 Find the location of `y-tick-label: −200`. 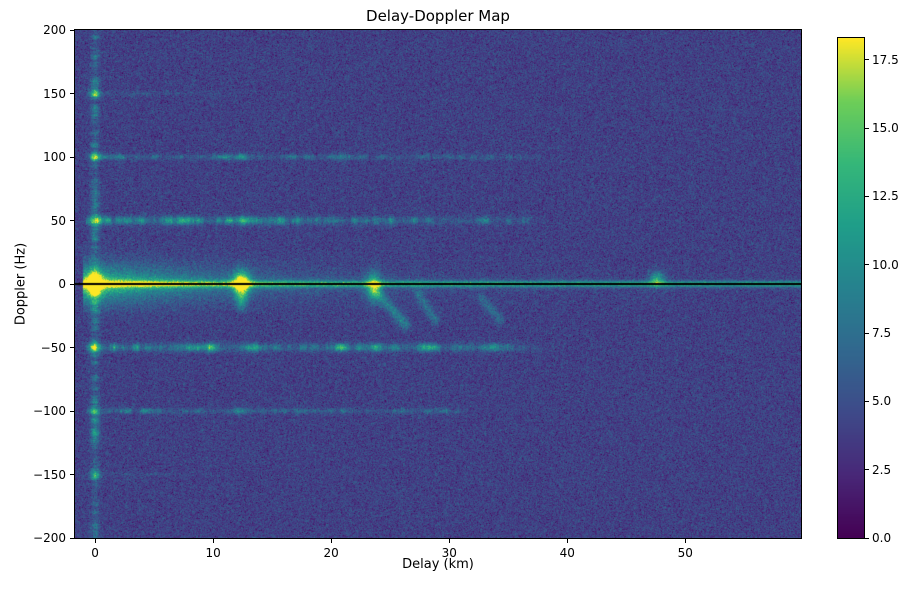

y-tick-label: −200 is located at coordinates (49, 538).